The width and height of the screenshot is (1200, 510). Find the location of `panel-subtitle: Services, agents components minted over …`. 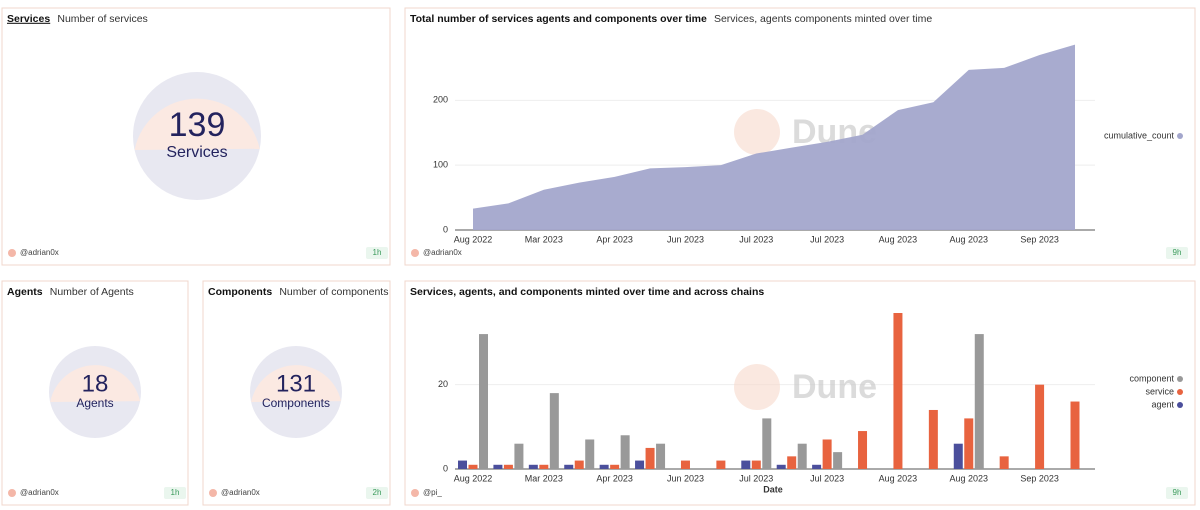

panel-subtitle: Services, agents components minted over … is located at coordinates (823, 19).